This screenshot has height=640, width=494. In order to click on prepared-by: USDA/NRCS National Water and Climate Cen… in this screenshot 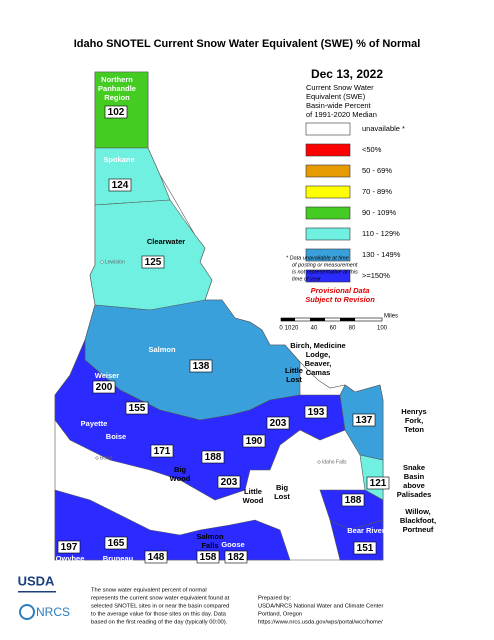, I will do `click(320, 607)`.